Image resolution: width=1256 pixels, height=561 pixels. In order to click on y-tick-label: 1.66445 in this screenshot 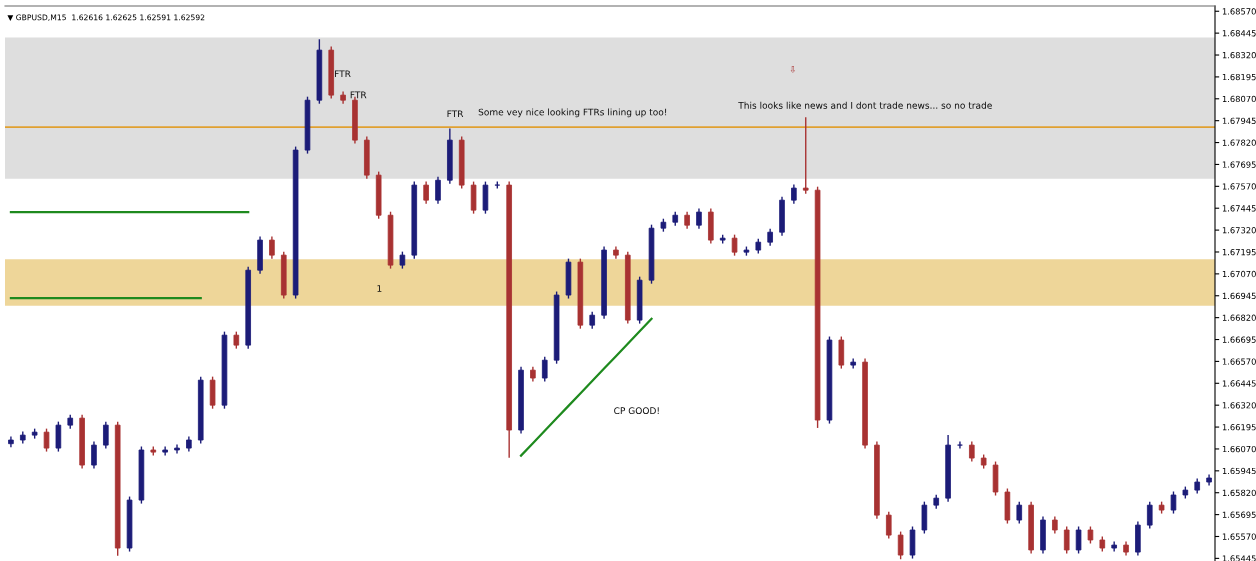, I will do `click(1239, 383)`.